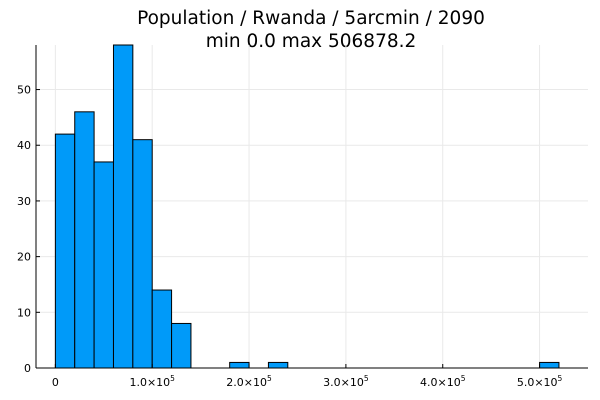  I want to click on x-tick-label: 4.0×10⁵, so click(443, 381).